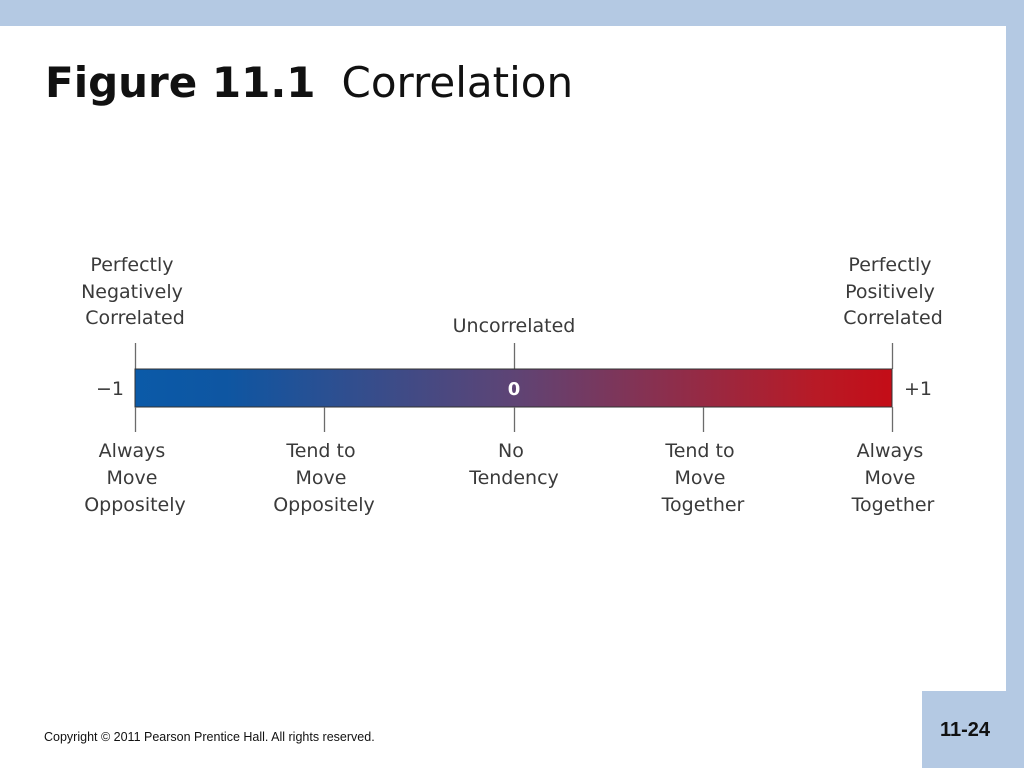 The image size is (1024, 768). What do you see at coordinates (893, 291) in the screenshot?
I see `label-perfectly-positively-correlated: Perfectly Positively Correlated` at bounding box center [893, 291].